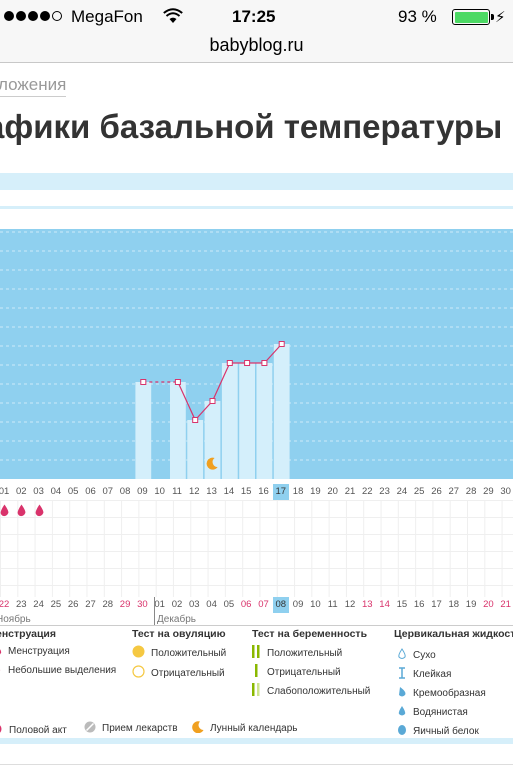  What do you see at coordinates (173, 18) in the screenshot?
I see `wifi-icon` at bounding box center [173, 18].